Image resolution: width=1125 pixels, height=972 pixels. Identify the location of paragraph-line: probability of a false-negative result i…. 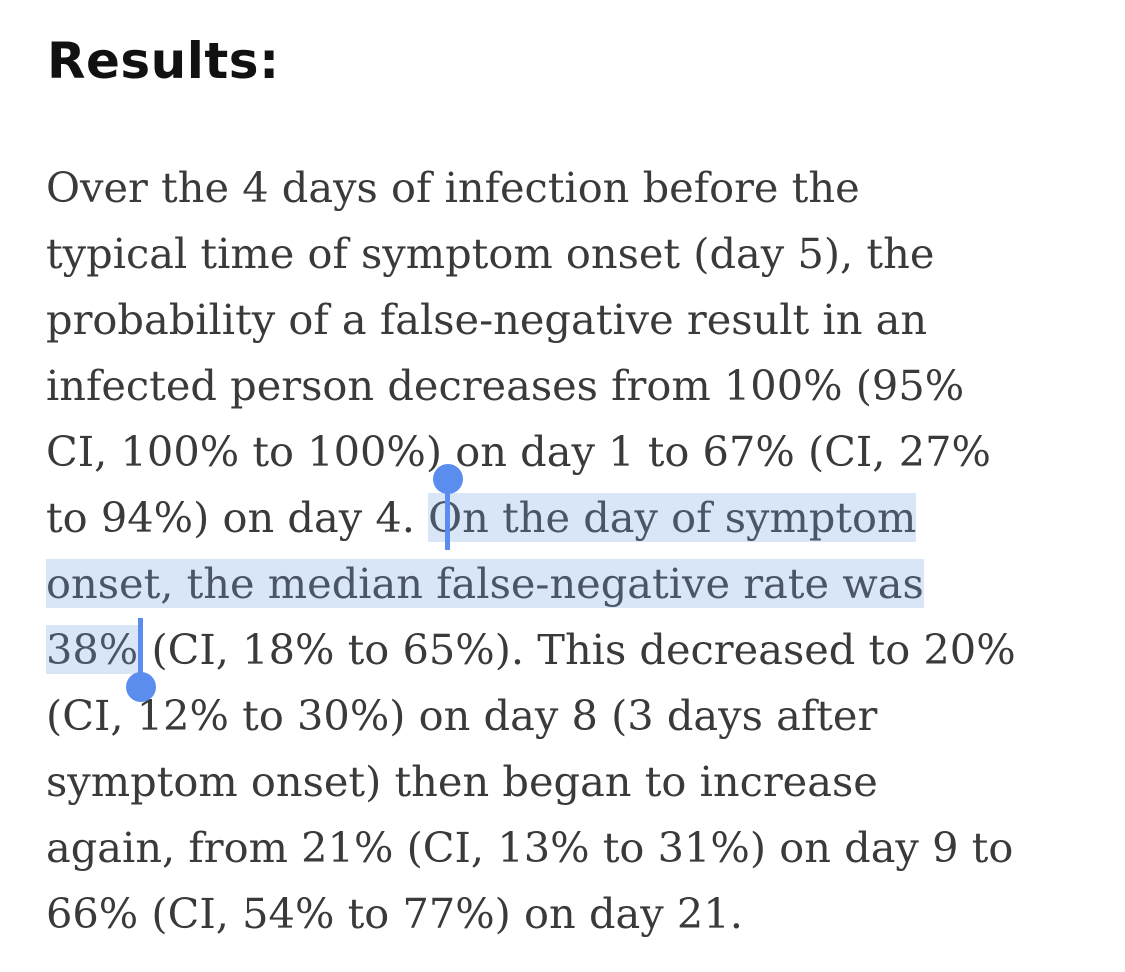
(487, 319).